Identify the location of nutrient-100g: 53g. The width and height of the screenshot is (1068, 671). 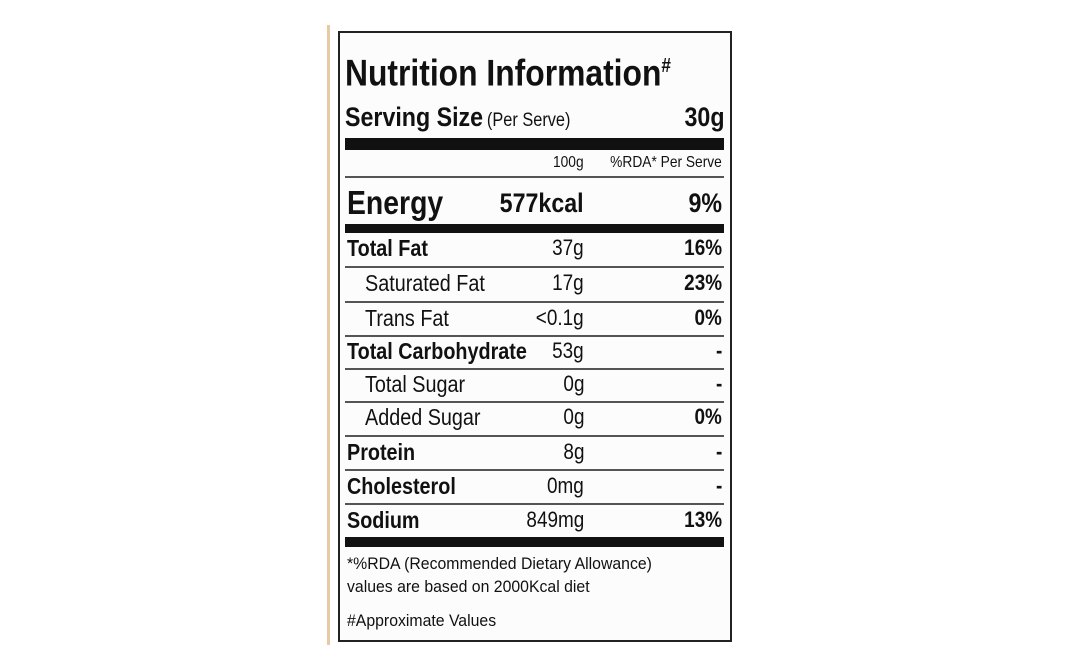
(568, 350).